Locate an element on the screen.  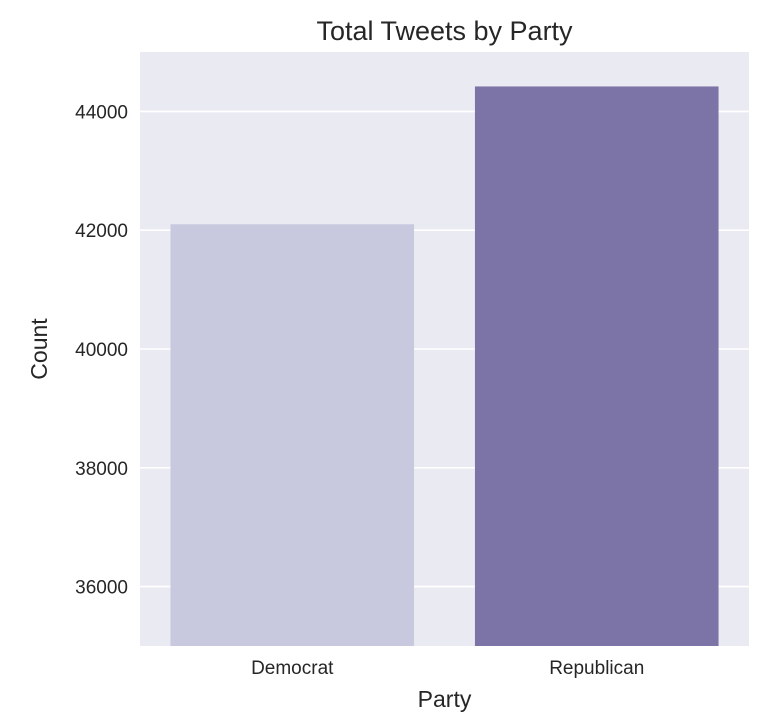
chart-title: Total Tweets by Party is located at coordinates (444, 31).